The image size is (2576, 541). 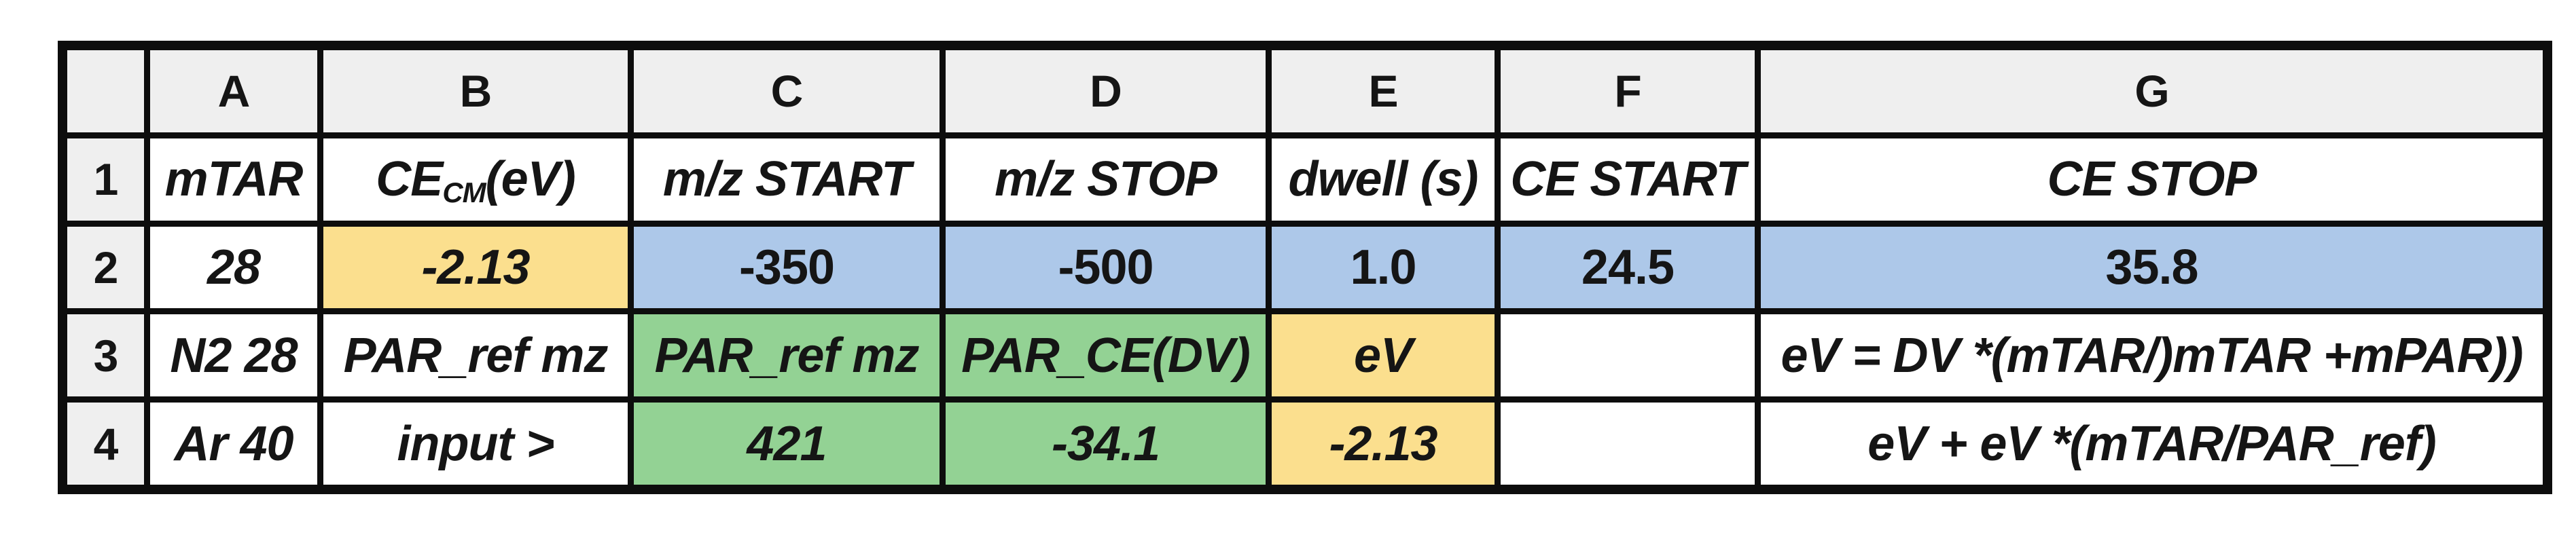 I want to click on cell-b3: PAR_ref mz, so click(x=476, y=355).